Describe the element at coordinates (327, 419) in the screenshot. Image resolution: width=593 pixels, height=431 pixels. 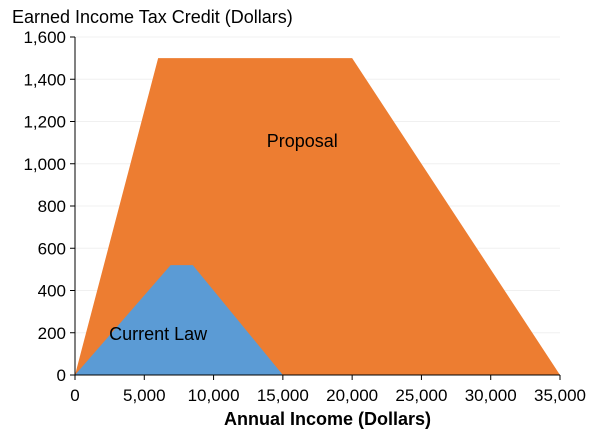
I see `x-axis-title: Annual Income (Dollars)` at that location.